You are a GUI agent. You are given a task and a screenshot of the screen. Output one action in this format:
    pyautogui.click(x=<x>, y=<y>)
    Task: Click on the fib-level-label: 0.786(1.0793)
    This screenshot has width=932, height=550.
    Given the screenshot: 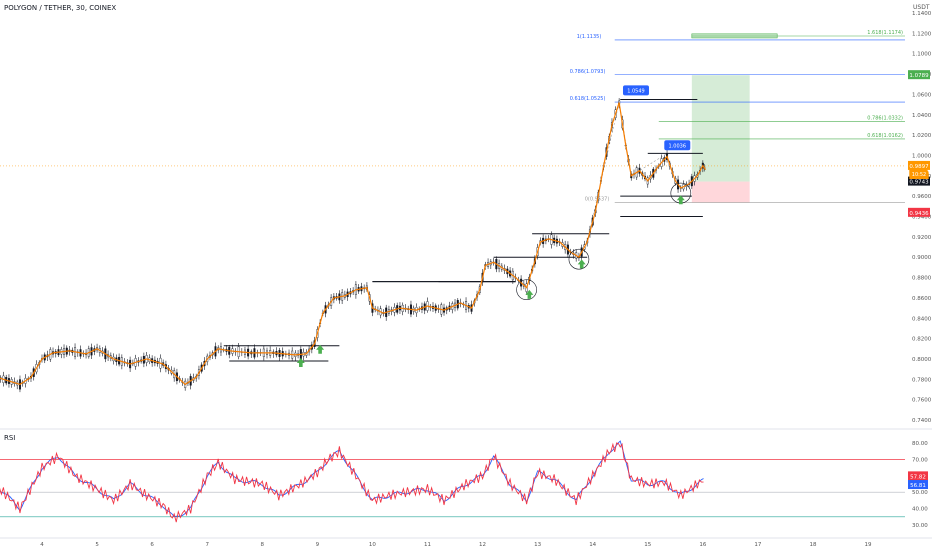 What is the action you would take?
    pyautogui.click(x=588, y=72)
    